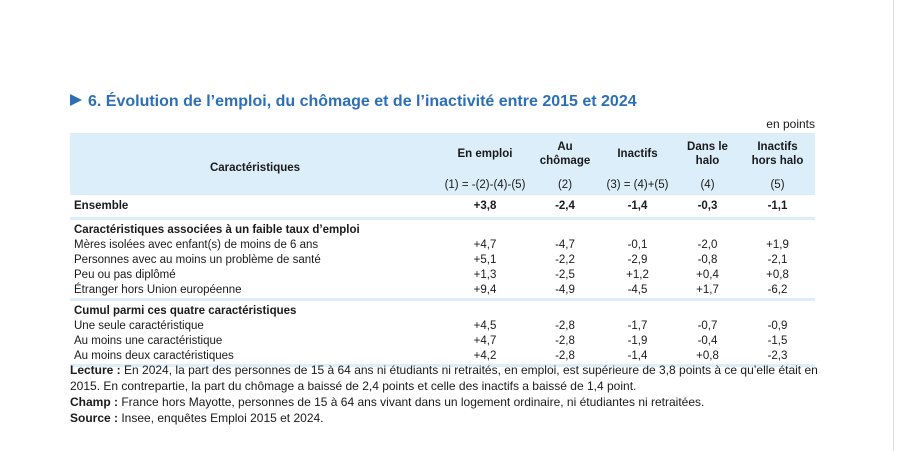  I want to click on cell-value: -0,4, so click(707, 341).